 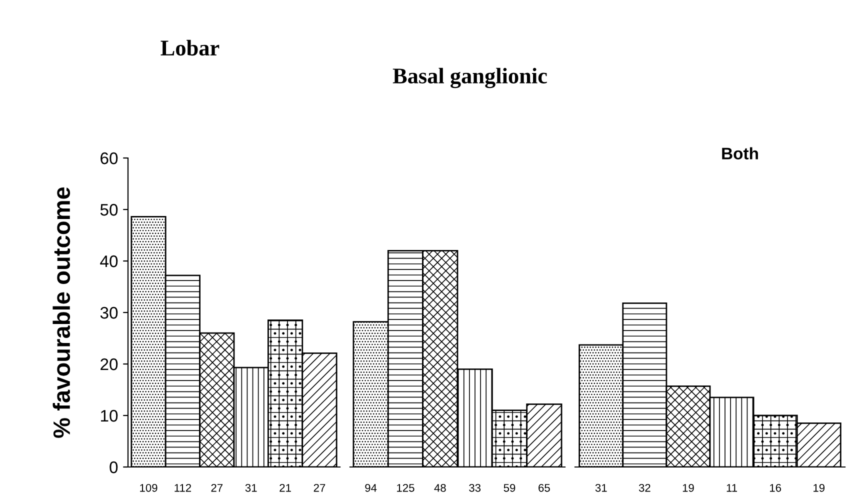 I want to click on x-tick-label: 112, so click(x=183, y=488).